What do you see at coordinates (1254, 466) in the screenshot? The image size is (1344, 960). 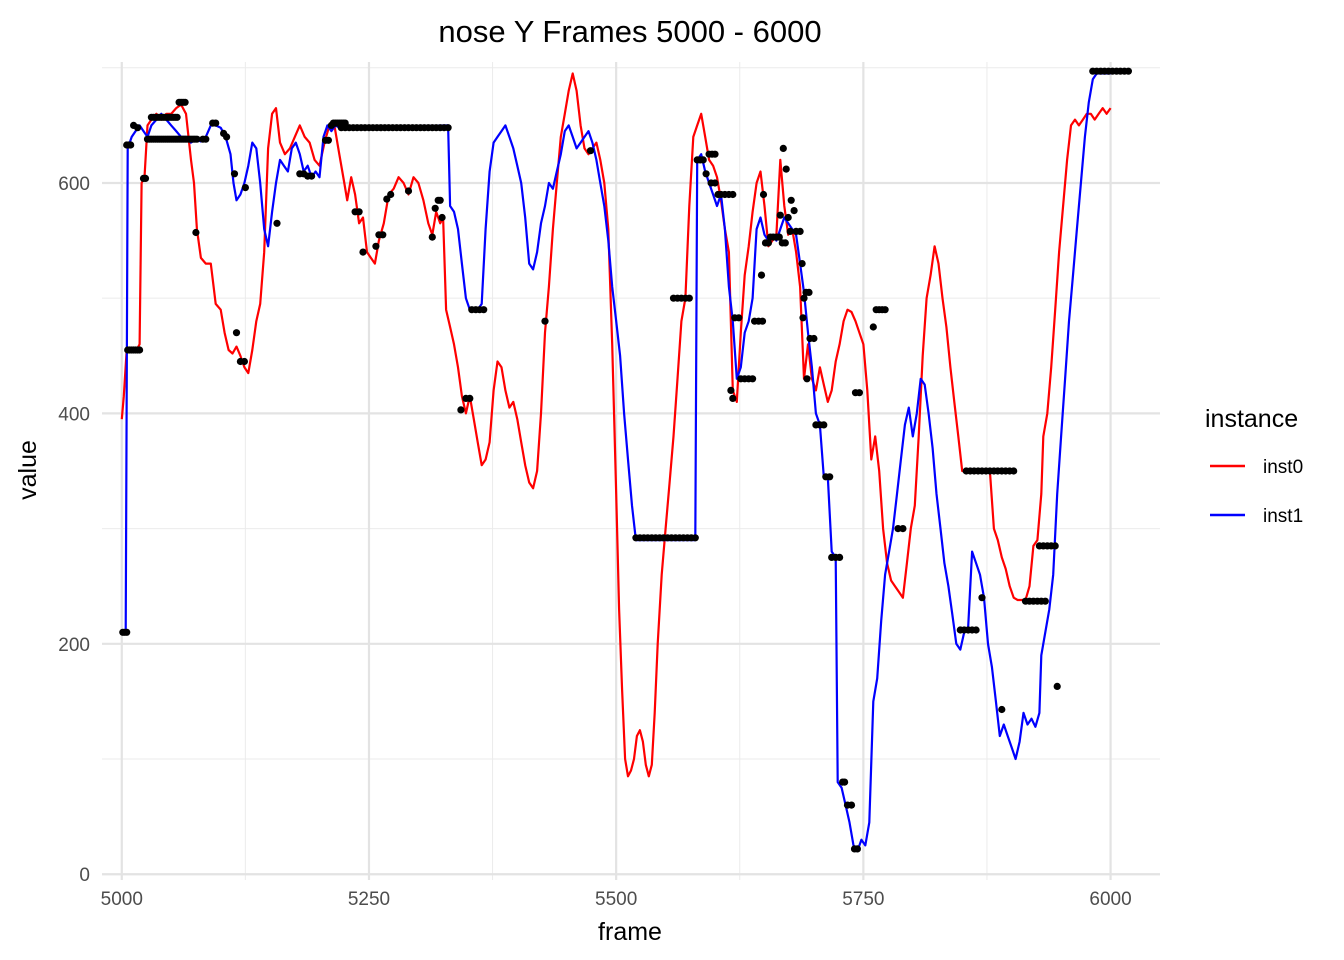 I see `legend: instance inst0 inst1` at bounding box center [1254, 466].